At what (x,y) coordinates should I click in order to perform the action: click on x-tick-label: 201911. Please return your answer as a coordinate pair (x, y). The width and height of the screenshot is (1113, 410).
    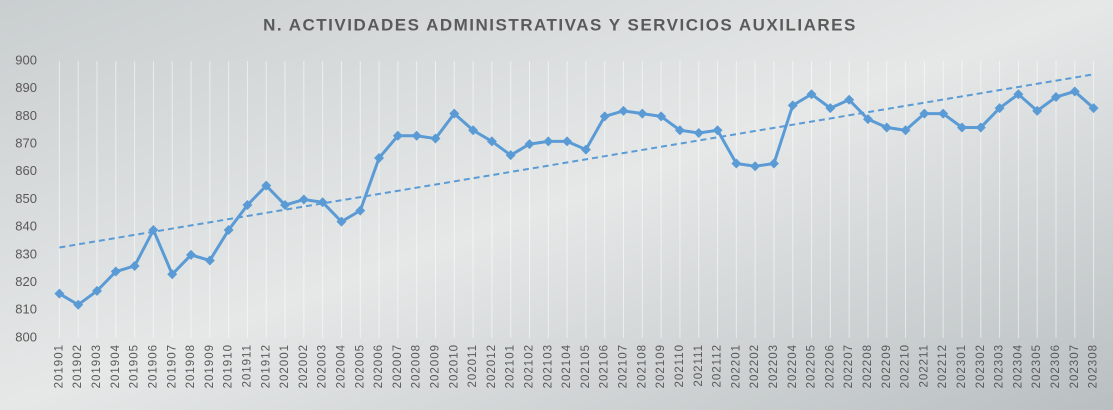
    Looking at the image, I should click on (247, 366).